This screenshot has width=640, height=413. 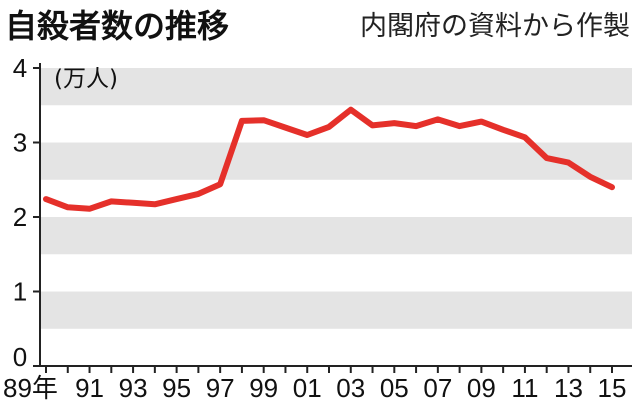 I want to click on chart-title: 自殺者数の推移, so click(x=117, y=26).